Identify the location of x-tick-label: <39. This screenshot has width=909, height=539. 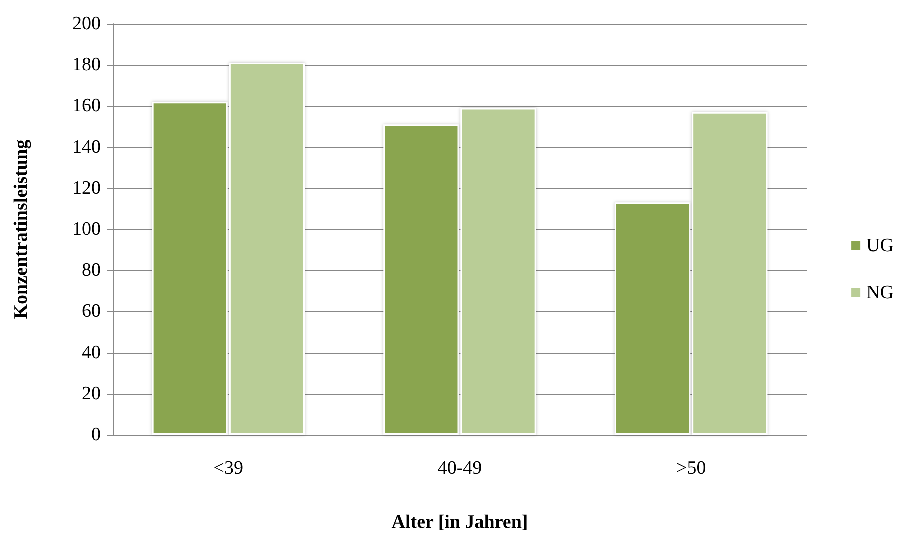
(229, 468).